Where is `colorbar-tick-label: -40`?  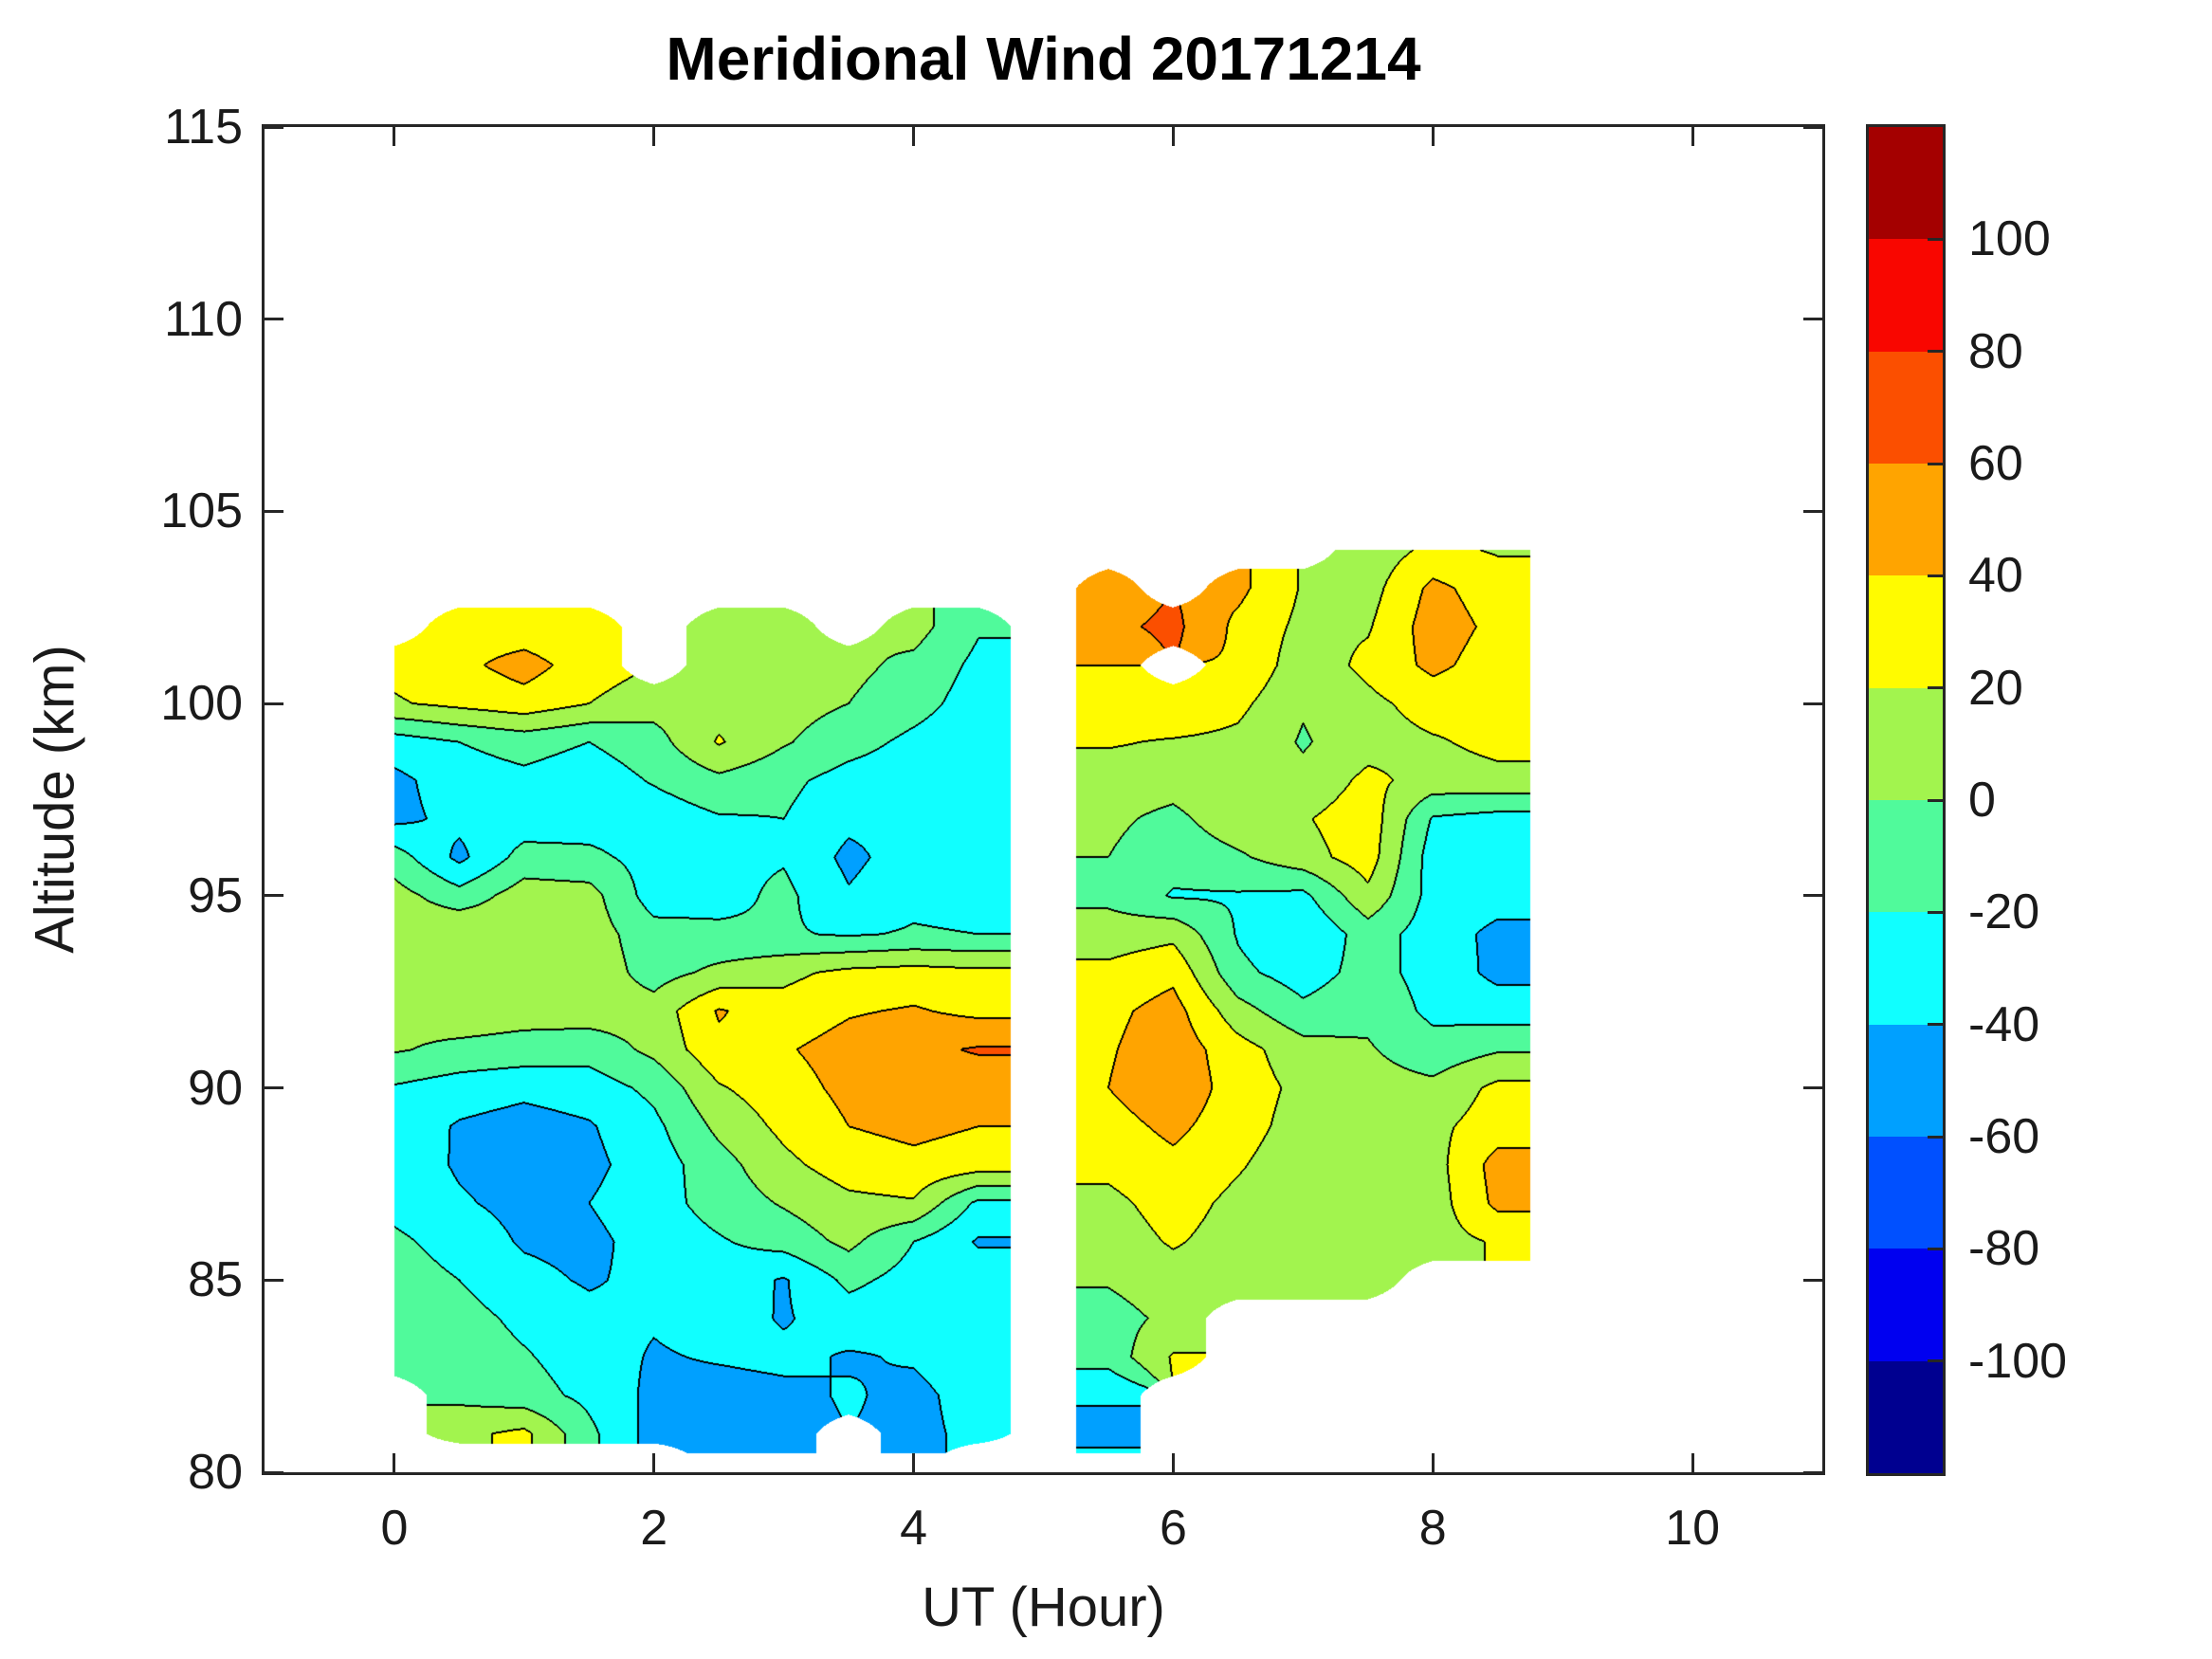 colorbar-tick-label: -40 is located at coordinates (2004, 1024).